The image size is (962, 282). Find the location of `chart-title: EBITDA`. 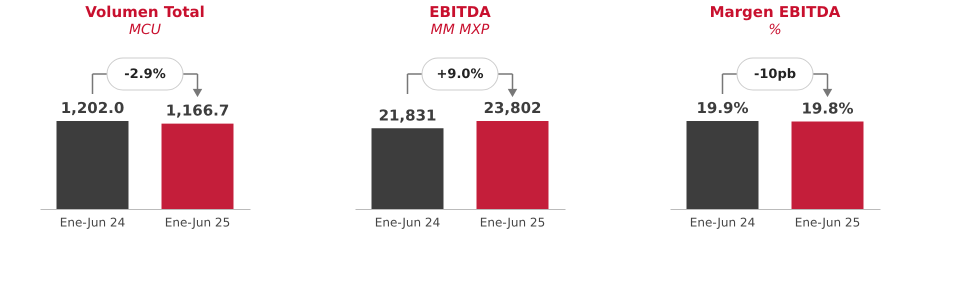

chart-title: EBITDA is located at coordinates (460, 12).